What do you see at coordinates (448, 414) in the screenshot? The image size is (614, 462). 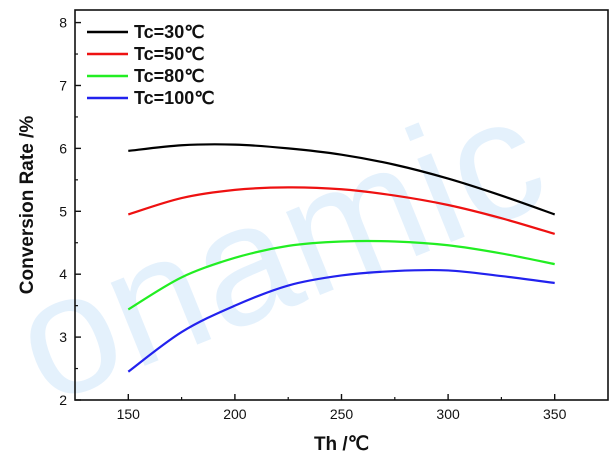 I see `x-tick-label: 300` at bounding box center [448, 414].